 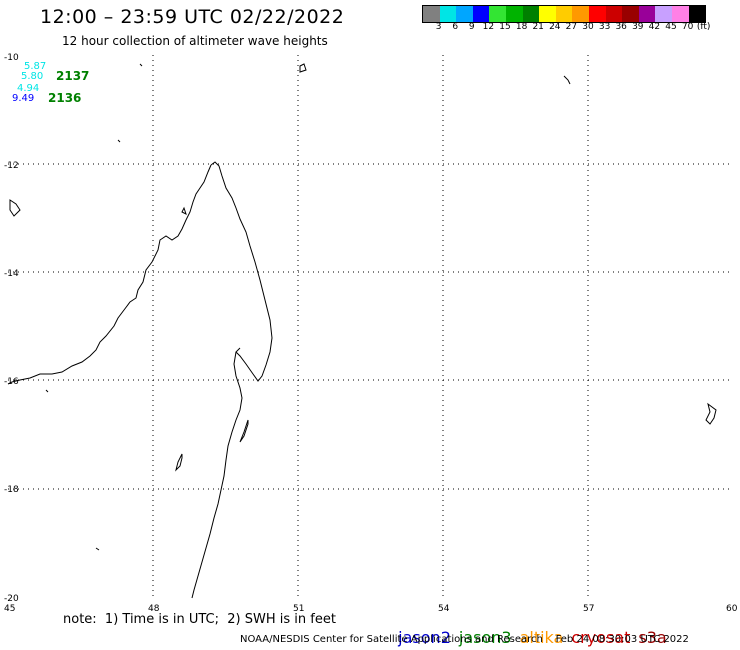 What do you see at coordinates (471, 27) in the screenshot?
I see `scale-label: 9` at bounding box center [471, 27].